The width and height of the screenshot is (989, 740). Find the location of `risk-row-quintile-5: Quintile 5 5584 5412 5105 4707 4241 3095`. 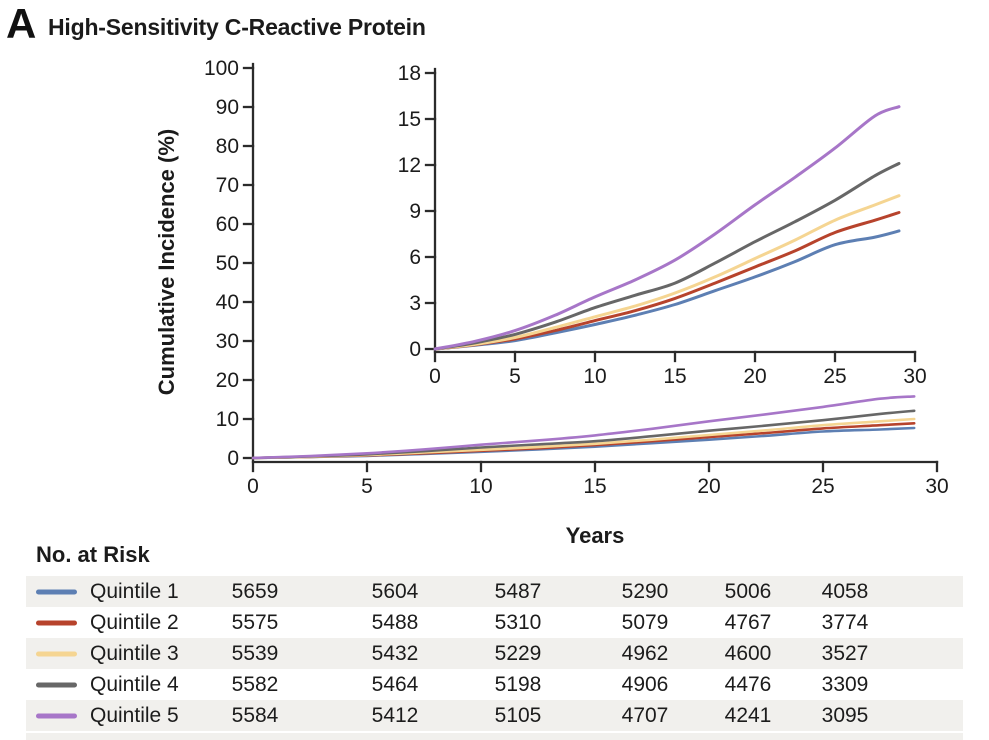

risk-row-quintile-5: Quintile 5 5584 5412 5105 4707 4241 3095 is located at coordinates (494, 715).